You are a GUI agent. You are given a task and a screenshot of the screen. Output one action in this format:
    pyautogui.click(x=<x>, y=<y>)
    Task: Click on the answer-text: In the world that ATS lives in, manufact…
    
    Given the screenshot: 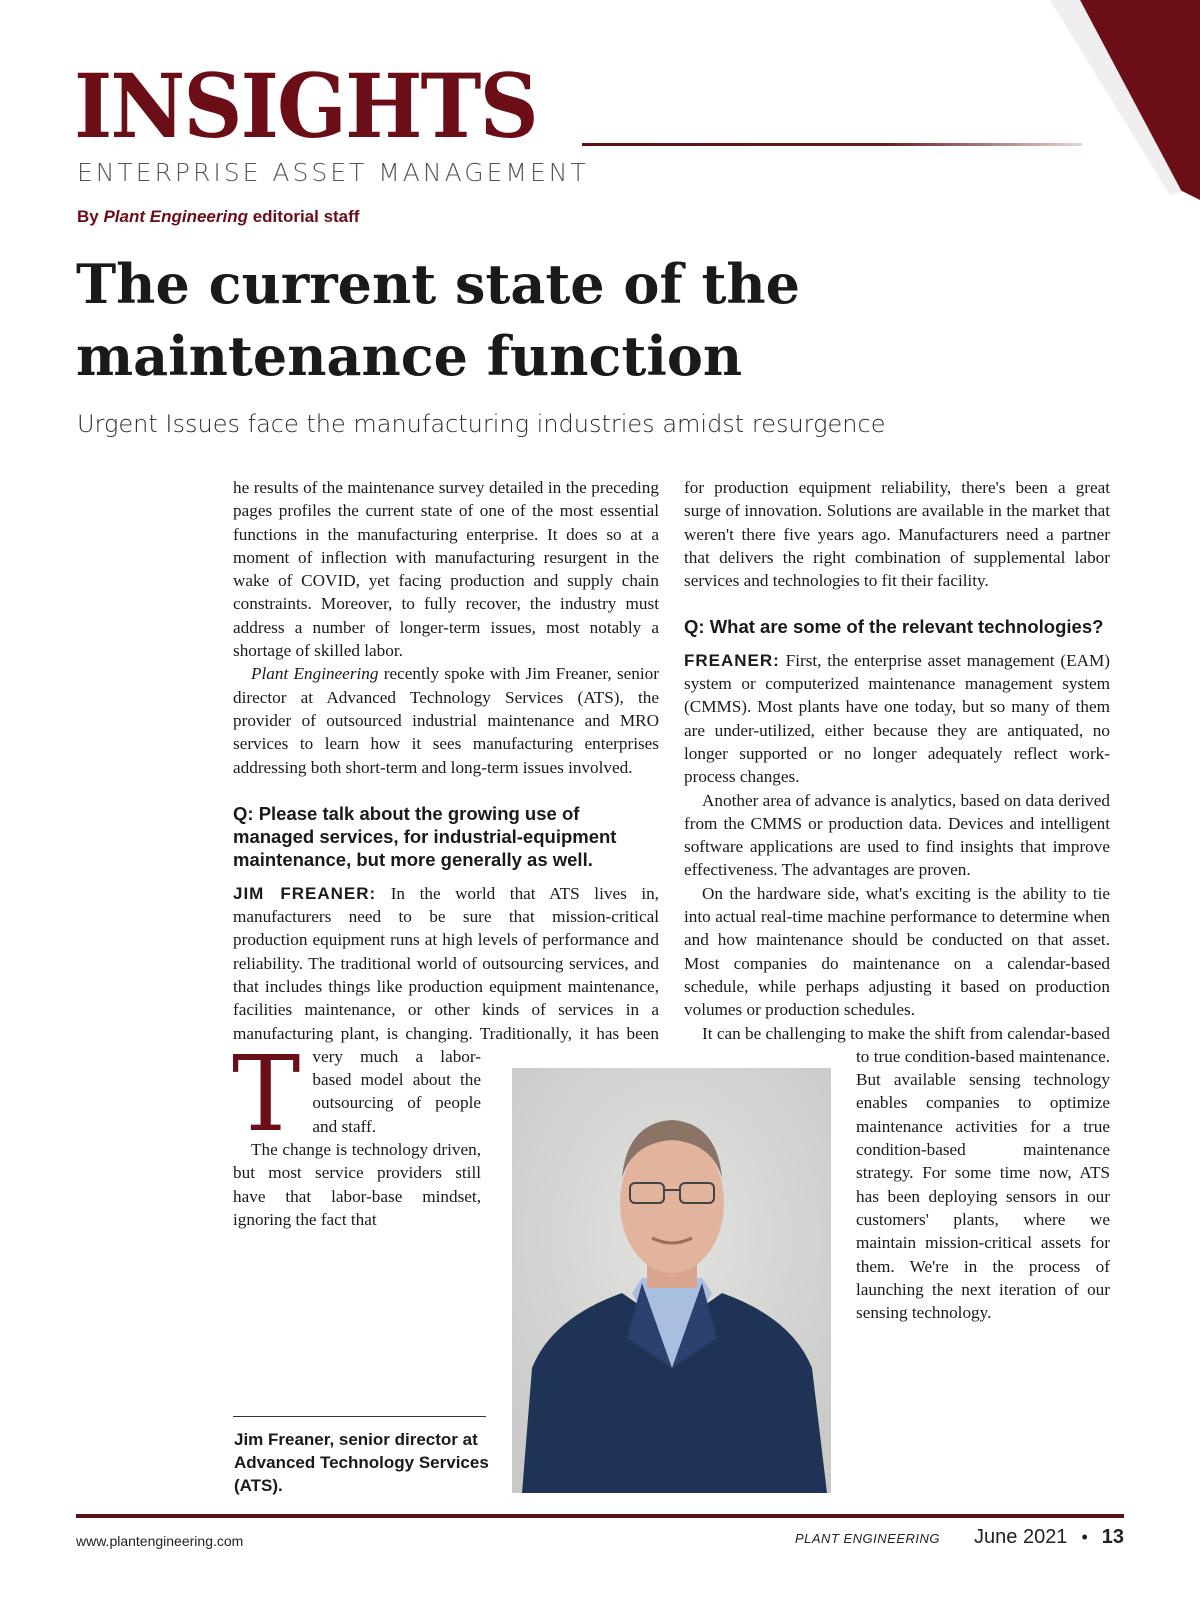 What is the action you would take?
    pyautogui.click(x=446, y=1009)
    